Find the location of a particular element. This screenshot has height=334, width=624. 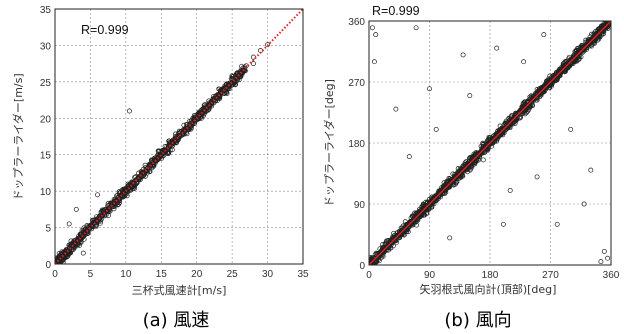

panel-a-y-tick-label: 35 is located at coordinates (46, 10).